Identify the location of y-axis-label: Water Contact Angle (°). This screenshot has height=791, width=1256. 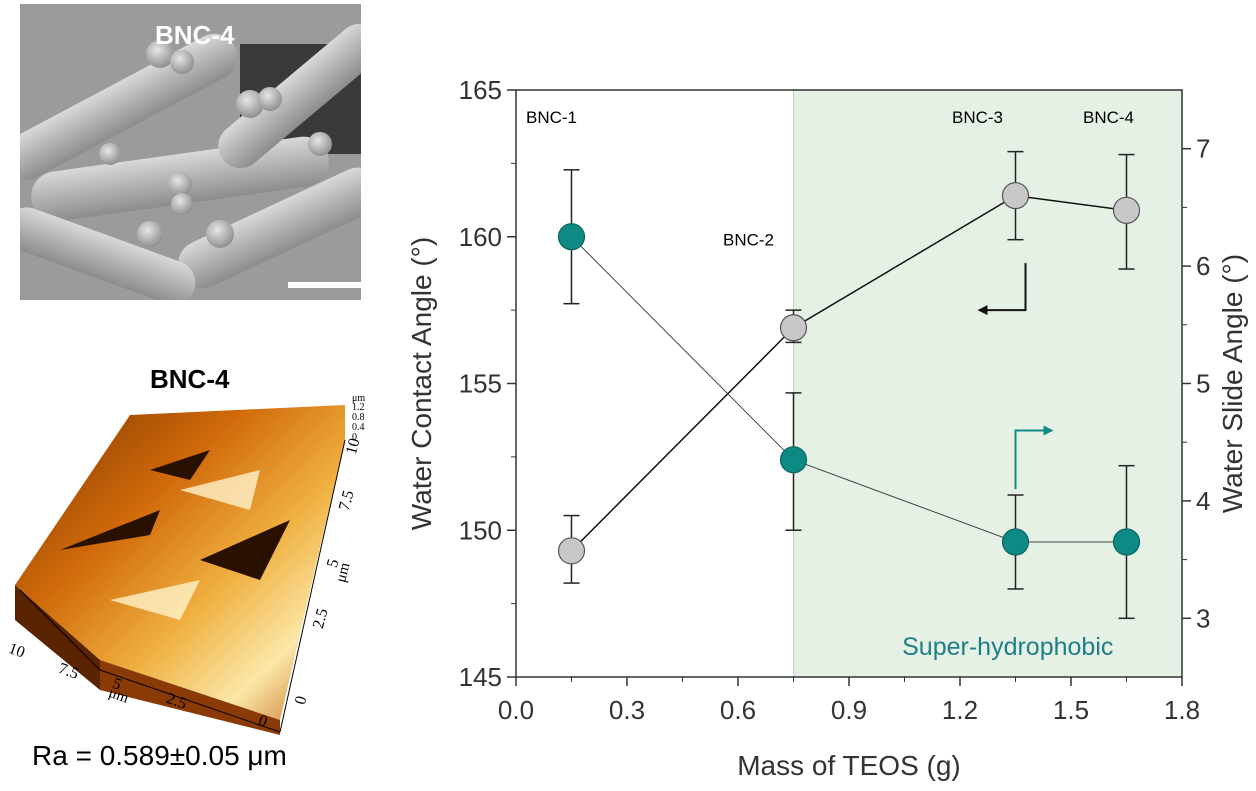
(421, 383).